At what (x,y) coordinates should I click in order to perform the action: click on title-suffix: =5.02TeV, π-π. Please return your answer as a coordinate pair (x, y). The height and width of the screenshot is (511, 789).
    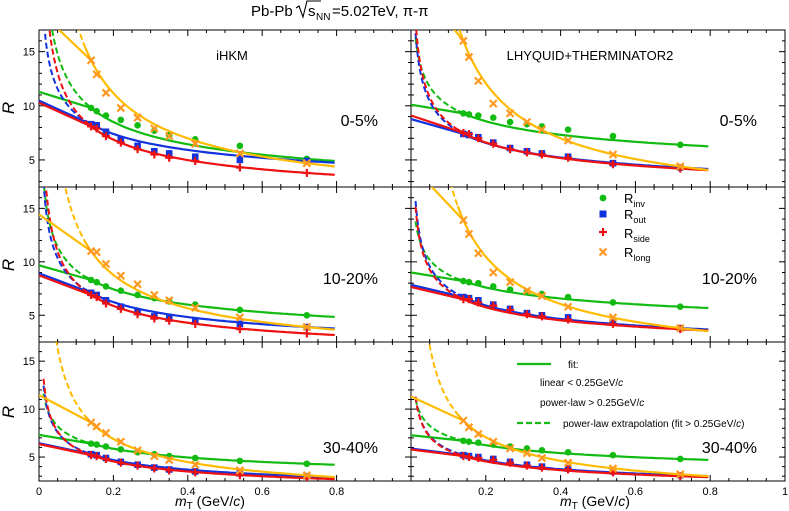
    Looking at the image, I should click on (380, 11).